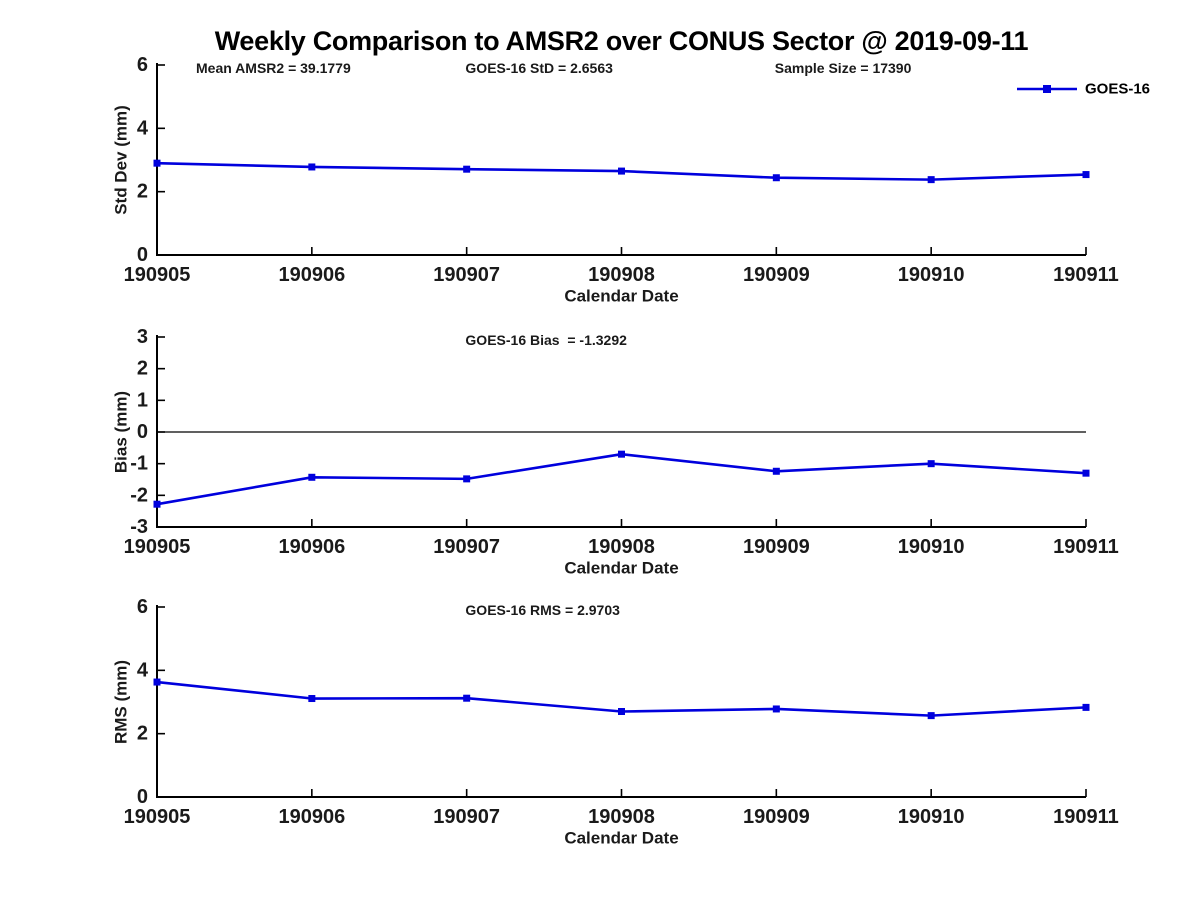  I want to click on y-tick-label: 1, so click(142, 400).